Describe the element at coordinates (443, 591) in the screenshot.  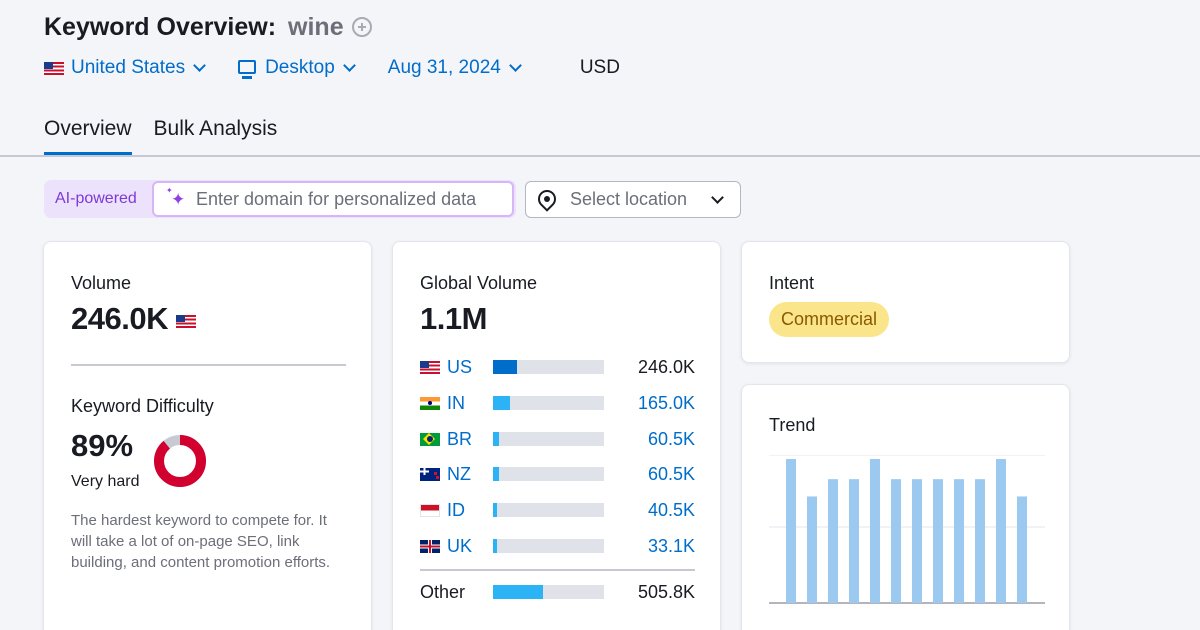
I see `other-label: Other` at that location.